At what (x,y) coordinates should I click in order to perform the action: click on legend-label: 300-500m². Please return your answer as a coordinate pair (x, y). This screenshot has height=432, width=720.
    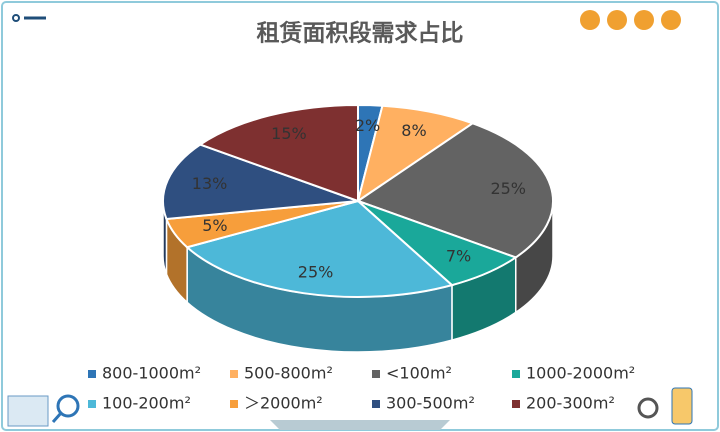
    Looking at the image, I should click on (430, 403).